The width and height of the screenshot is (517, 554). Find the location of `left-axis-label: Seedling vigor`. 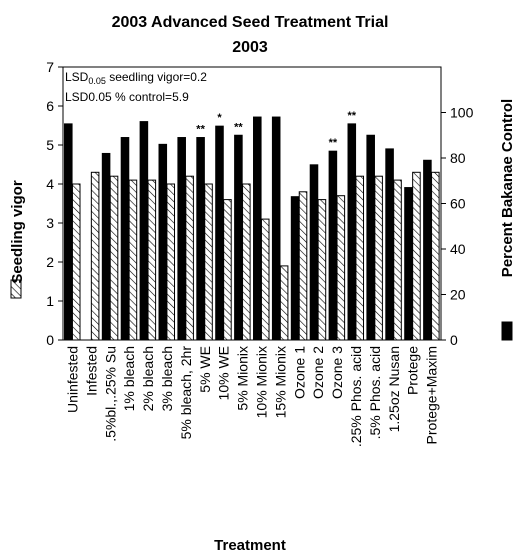

left-axis-label: Seedling vigor is located at coordinates (17, 232).